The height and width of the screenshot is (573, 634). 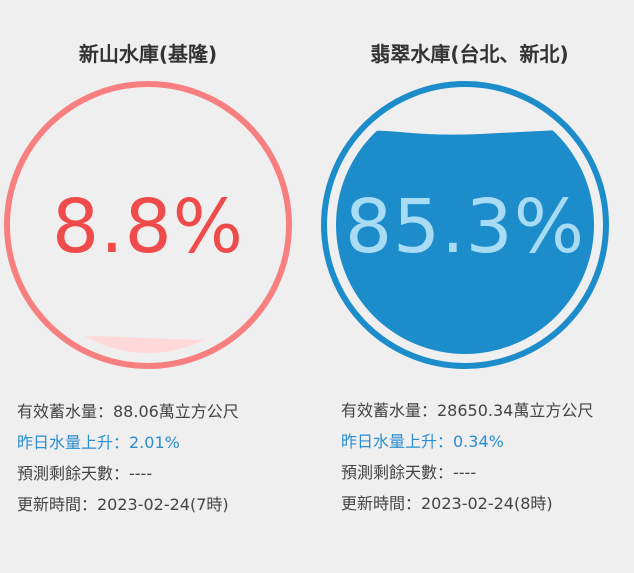 I want to click on reservoir-title: 翡翠水庫(台北、新北), so click(x=469, y=54).